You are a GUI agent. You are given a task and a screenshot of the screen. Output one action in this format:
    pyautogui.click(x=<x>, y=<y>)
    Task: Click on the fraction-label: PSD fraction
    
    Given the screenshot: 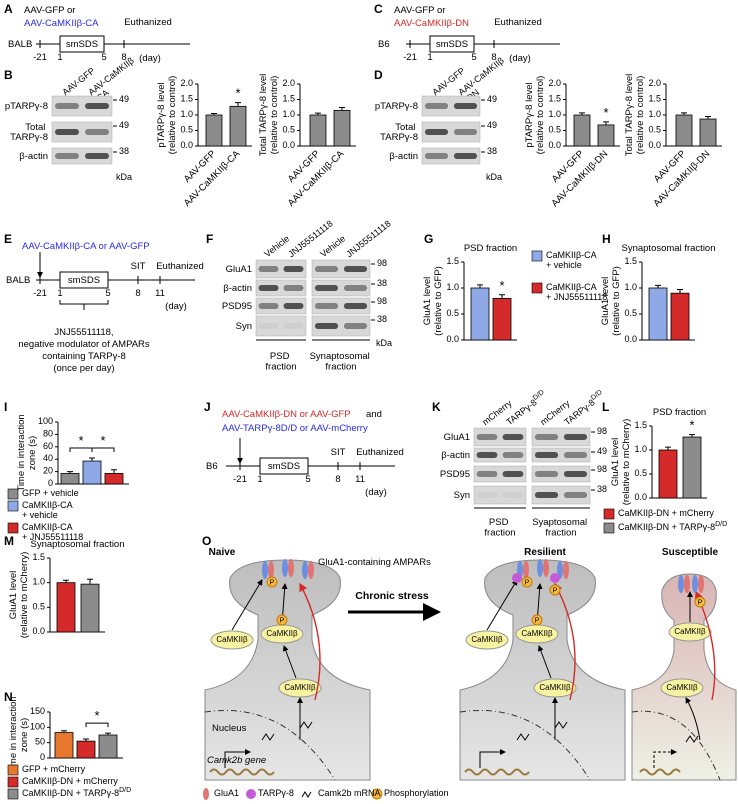 What is the action you would take?
    pyautogui.click(x=280, y=361)
    